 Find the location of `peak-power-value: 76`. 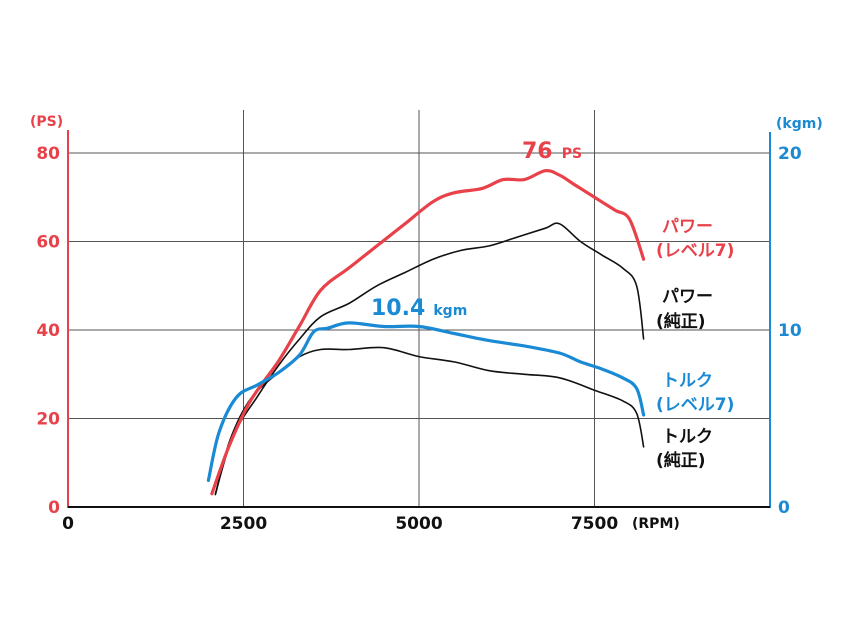

peak-power-value: 76 is located at coordinates (537, 151).